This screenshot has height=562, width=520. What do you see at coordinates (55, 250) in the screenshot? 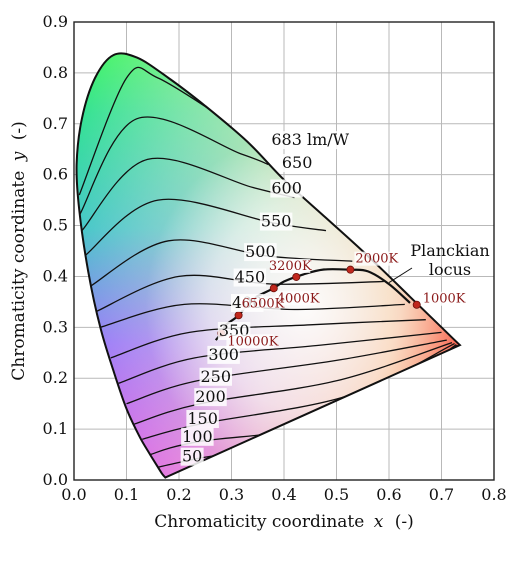
I see `y-tick-labels: 0.0 0.1 0.2 0.3 0.4 0.5 0.6 0.7 0.8 0.9` at bounding box center [55, 250].